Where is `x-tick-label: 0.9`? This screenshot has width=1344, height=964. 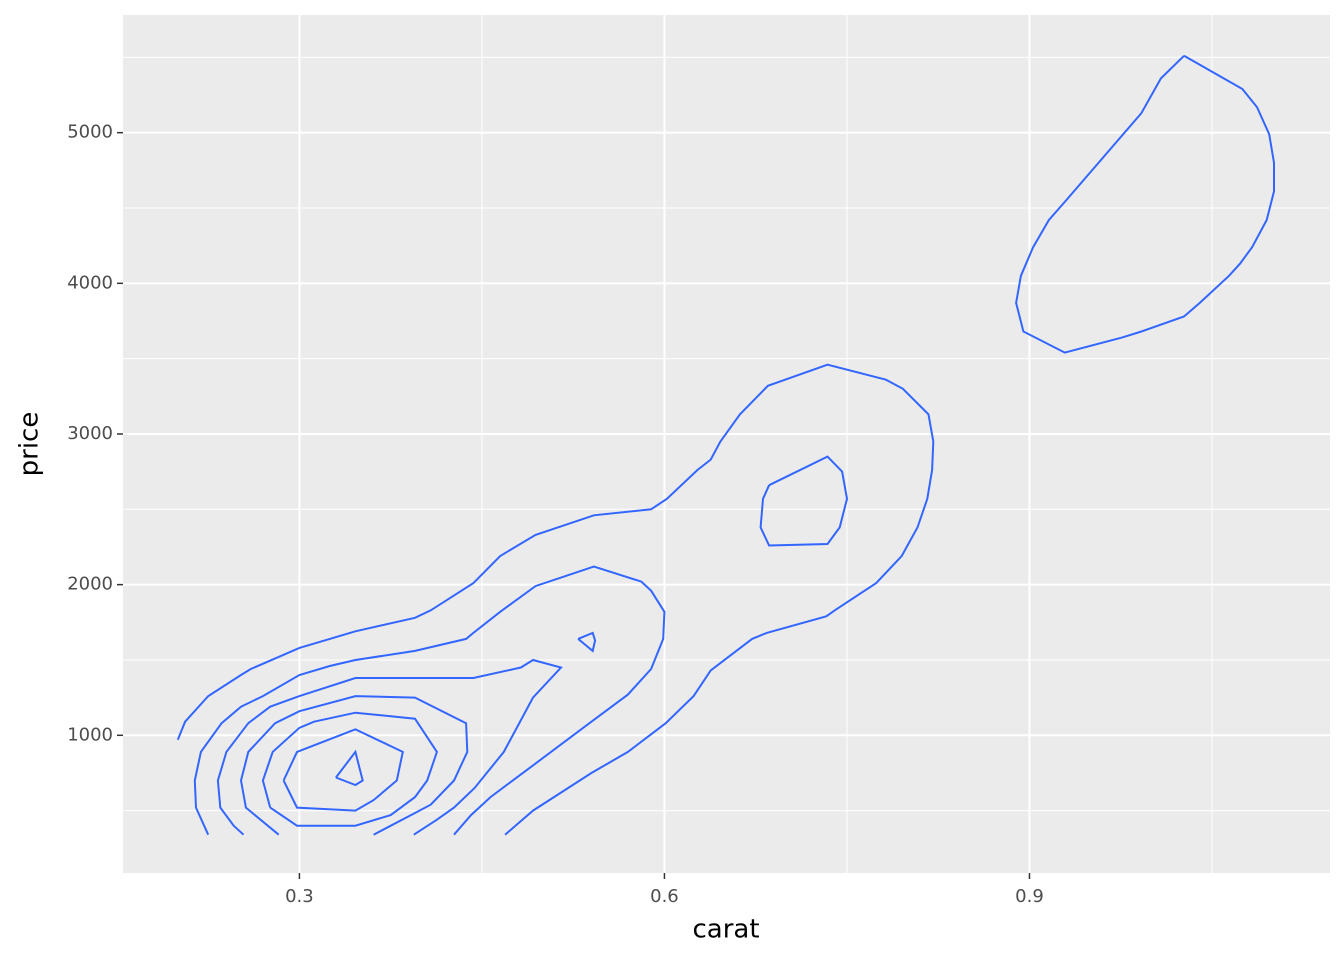
x-tick-label: 0.9 is located at coordinates (1029, 896).